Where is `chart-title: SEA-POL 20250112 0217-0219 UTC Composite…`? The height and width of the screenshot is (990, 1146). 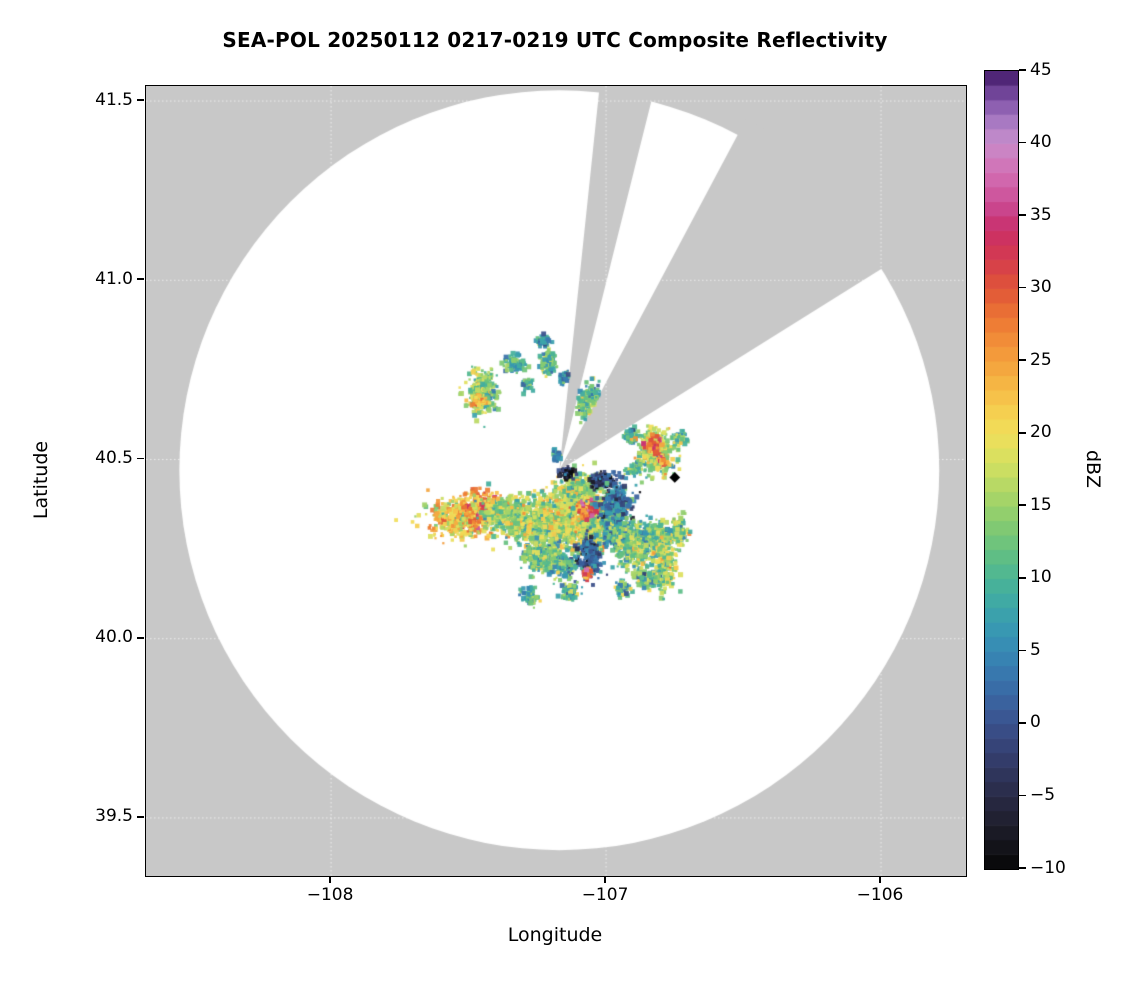
chart-title: SEA-POL 20250112 0217-0219 UTC Composite… is located at coordinates (555, 40).